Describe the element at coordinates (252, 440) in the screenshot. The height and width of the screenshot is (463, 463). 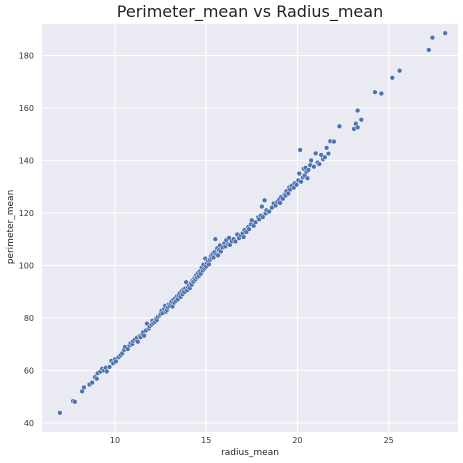
I see `x-tick-labels: 10 15 20 25` at that location.